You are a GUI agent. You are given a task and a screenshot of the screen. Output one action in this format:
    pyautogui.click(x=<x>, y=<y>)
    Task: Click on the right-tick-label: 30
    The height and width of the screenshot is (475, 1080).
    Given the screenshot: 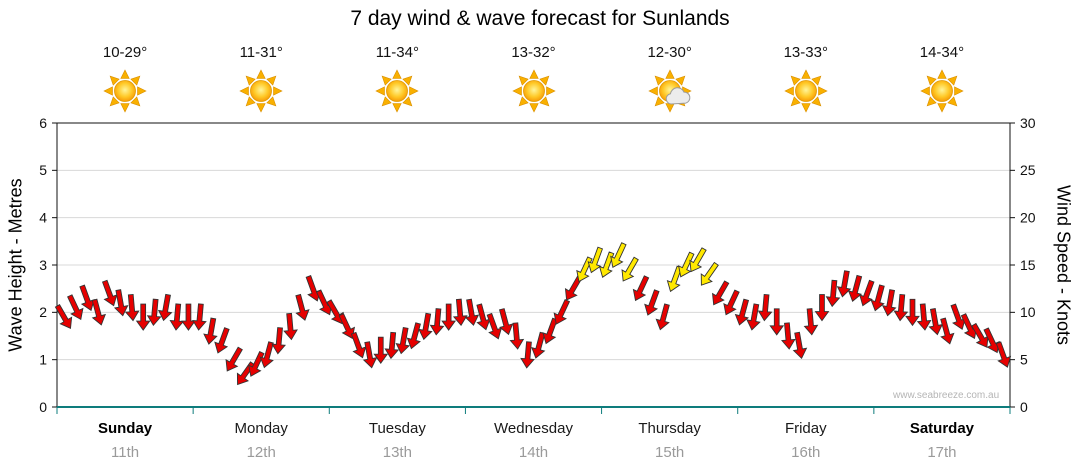 What is the action you would take?
    pyautogui.click(x=1028, y=123)
    